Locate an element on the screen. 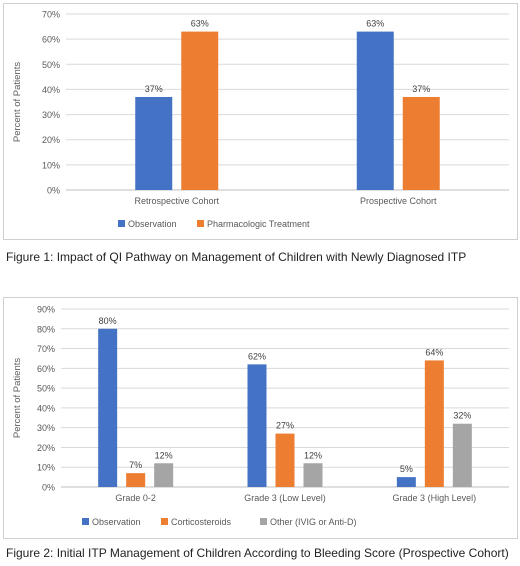  x-tick-label: Prospective Cohort is located at coordinates (398, 201).